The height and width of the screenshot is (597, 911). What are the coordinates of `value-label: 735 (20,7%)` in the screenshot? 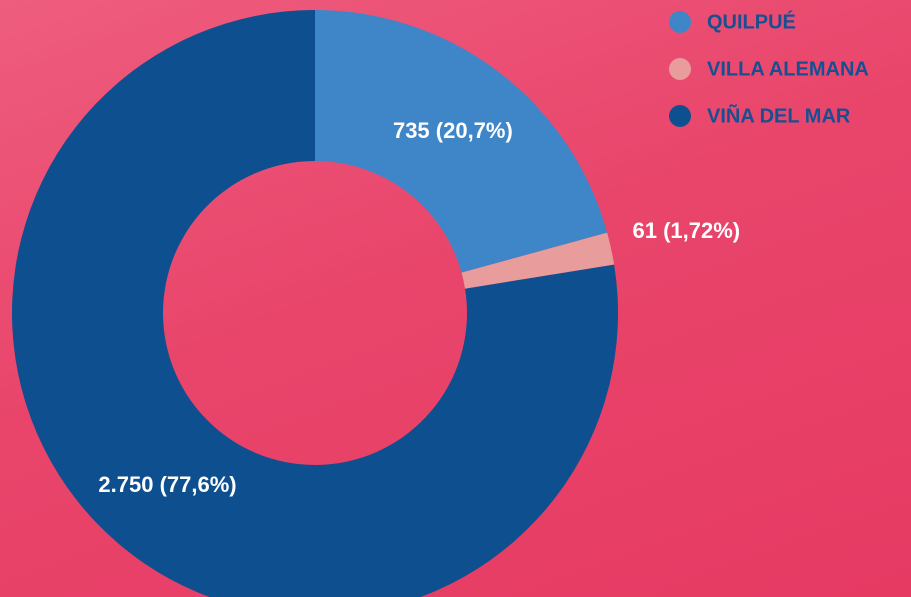 It's located at (453, 130).